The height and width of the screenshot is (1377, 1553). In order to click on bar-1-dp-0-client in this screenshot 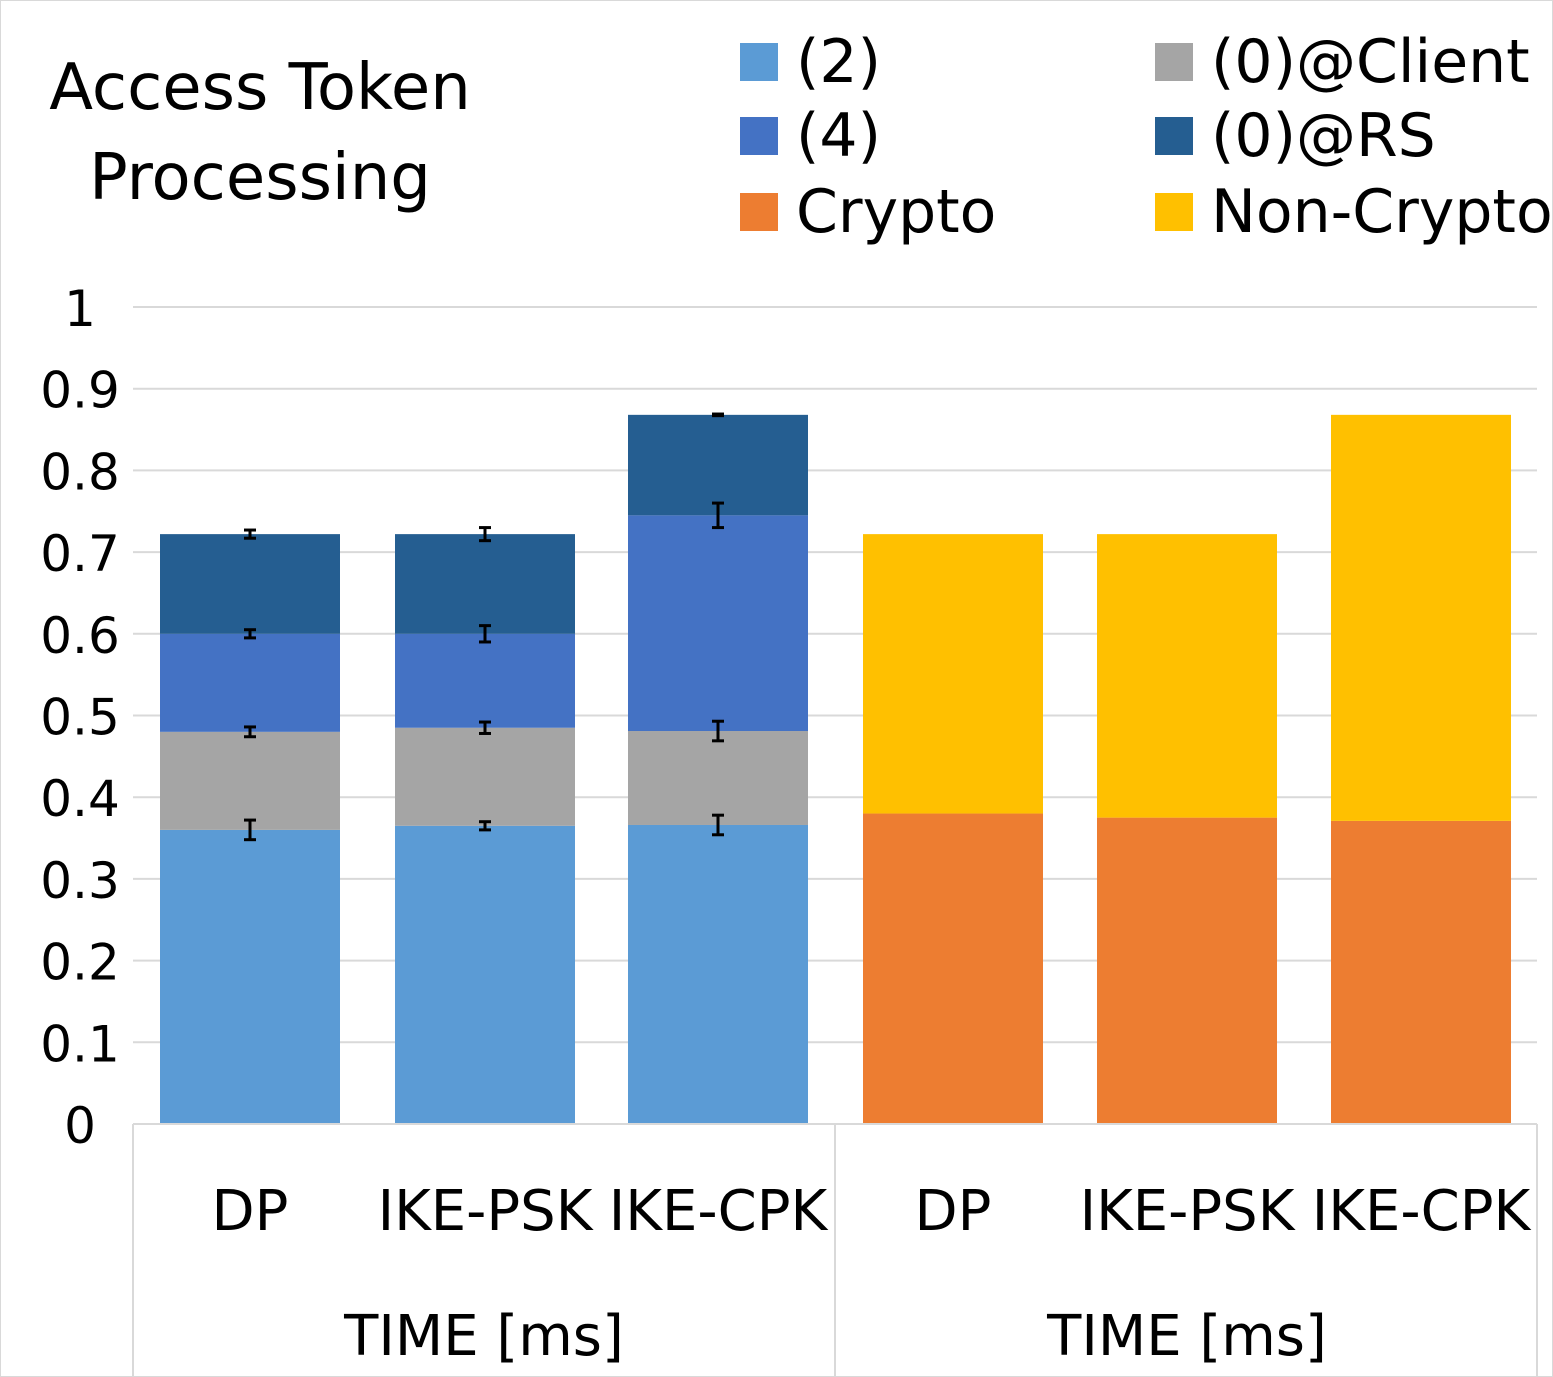, I will do `click(250, 780)`.